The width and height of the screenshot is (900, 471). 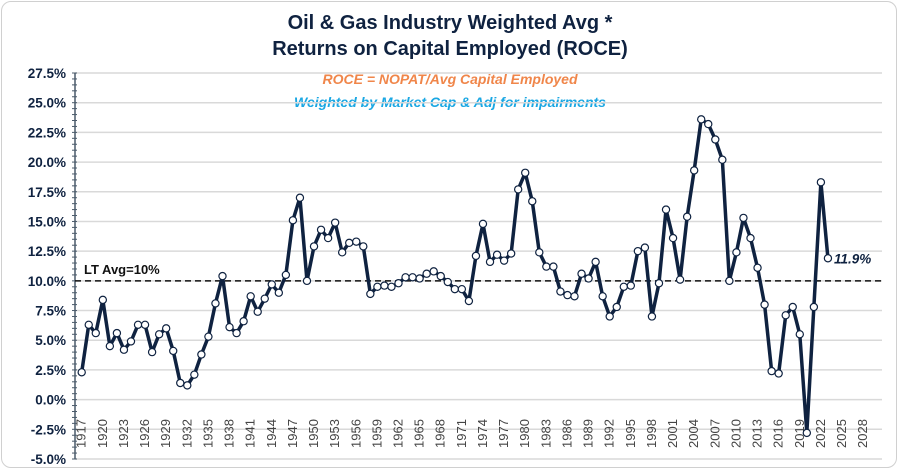 I want to click on x-tick-label: 1953, so click(x=334, y=433).